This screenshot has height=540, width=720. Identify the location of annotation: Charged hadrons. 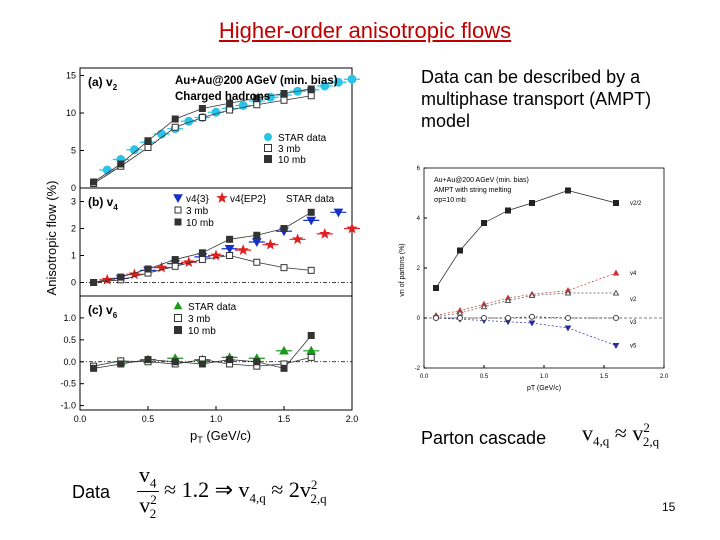
(222, 97).